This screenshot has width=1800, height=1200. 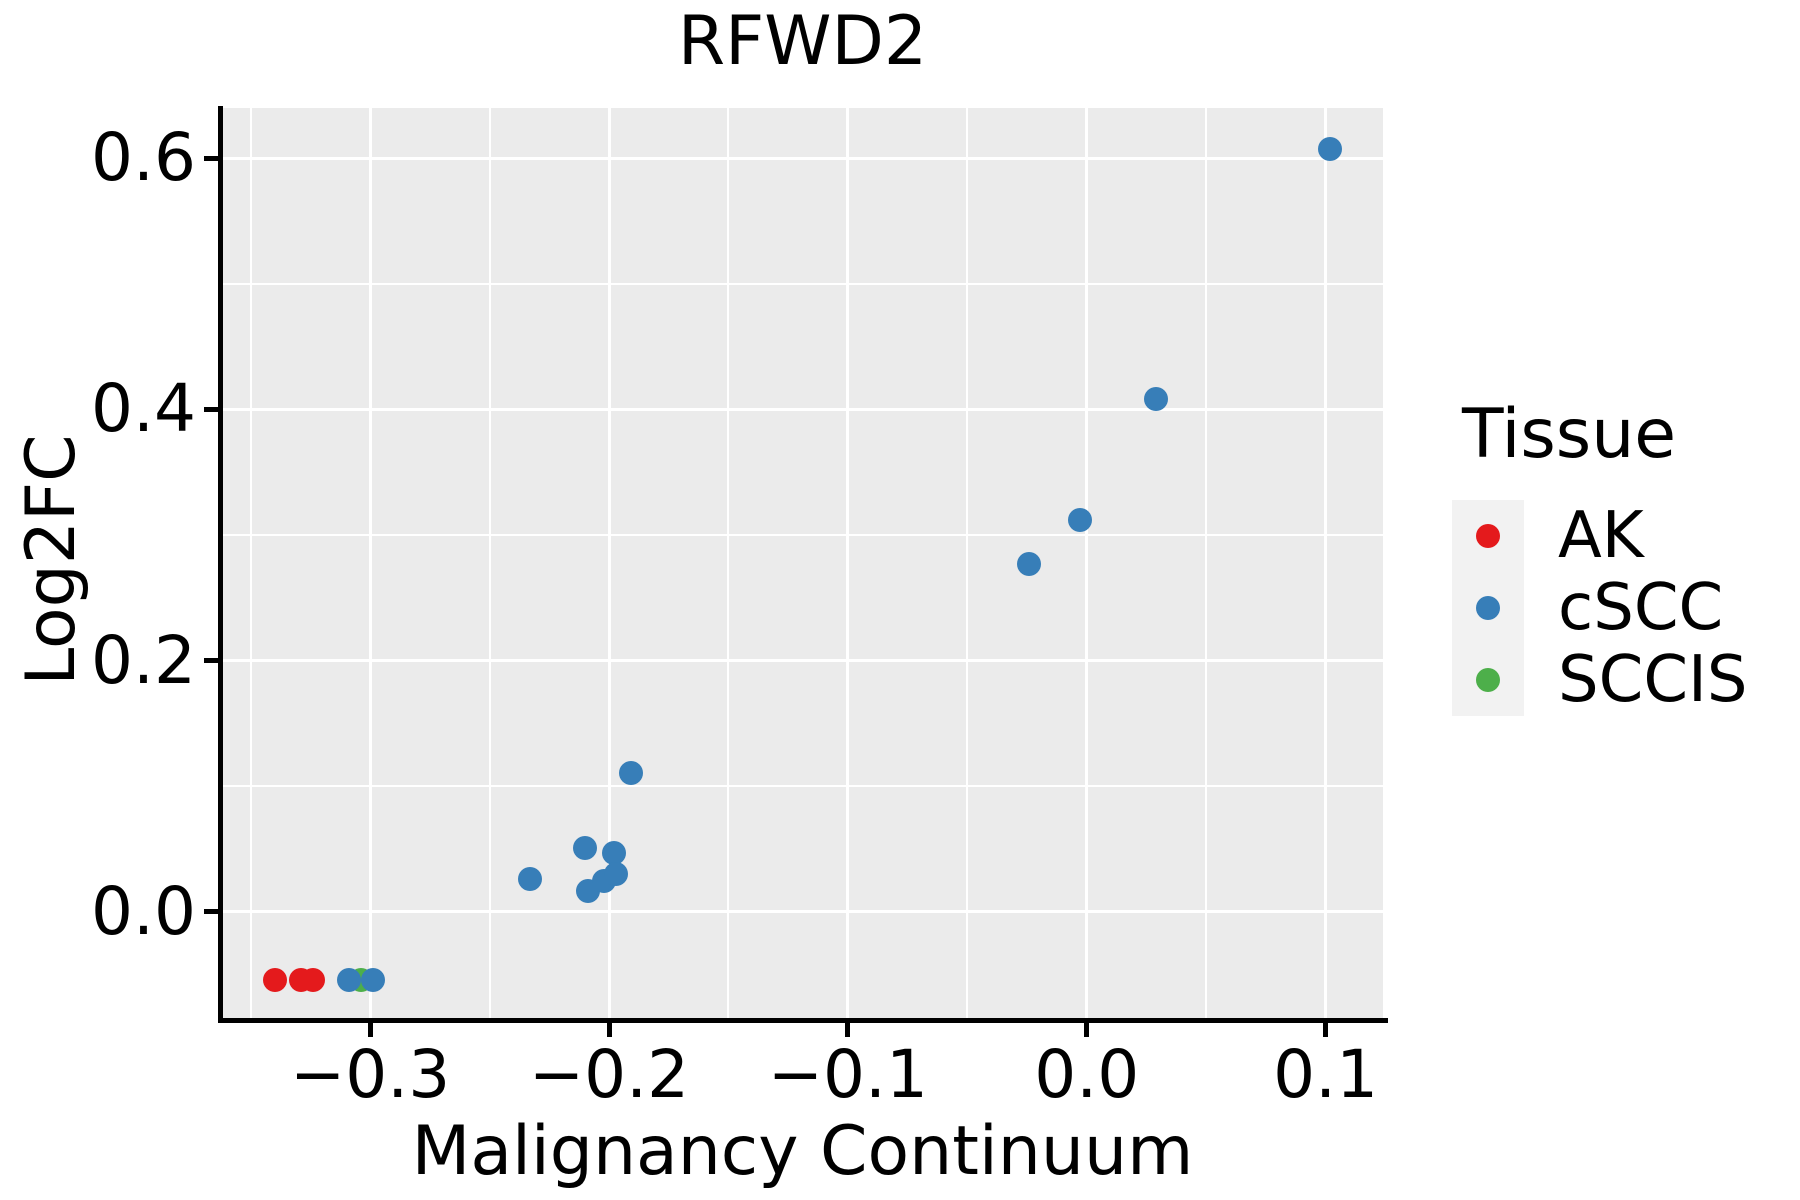 What do you see at coordinates (1569, 434) in the screenshot?
I see `legend-title: Tissue` at bounding box center [1569, 434].